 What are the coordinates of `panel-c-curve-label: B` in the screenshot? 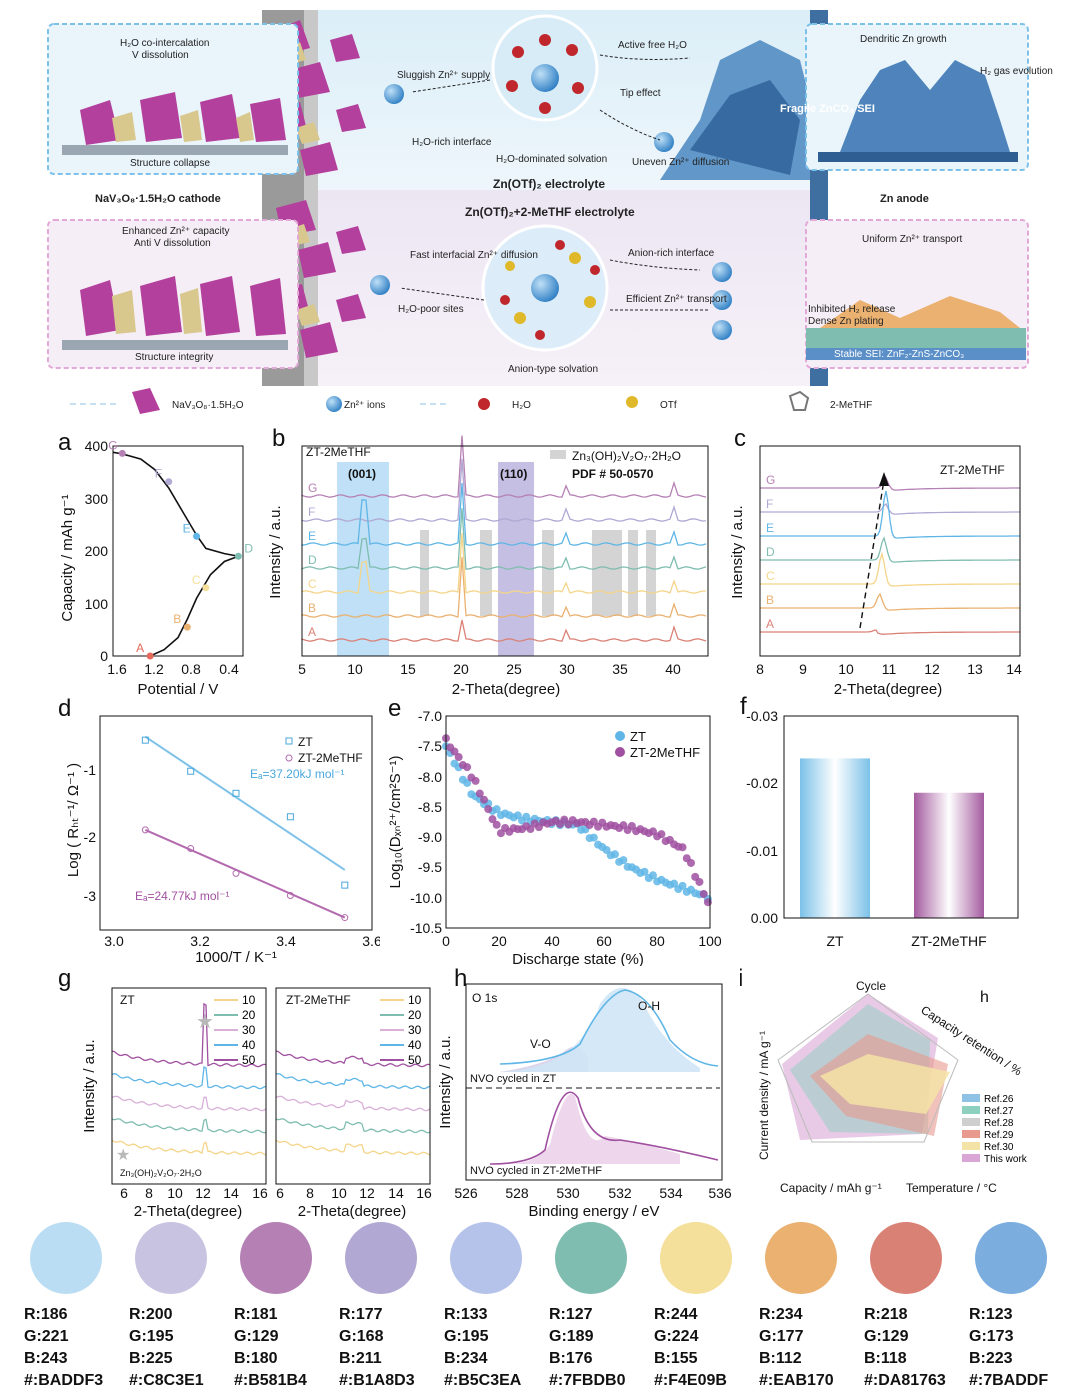 It's located at (770, 600).